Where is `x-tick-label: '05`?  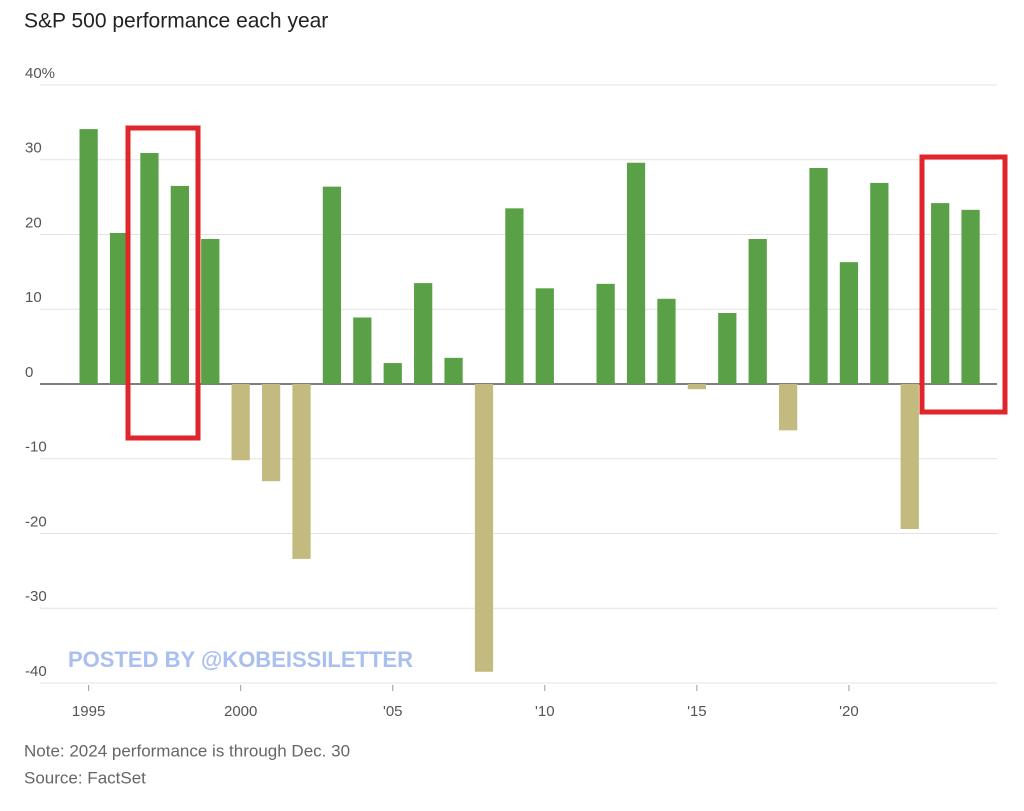 x-tick-label: '05 is located at coordinates (393, 711).